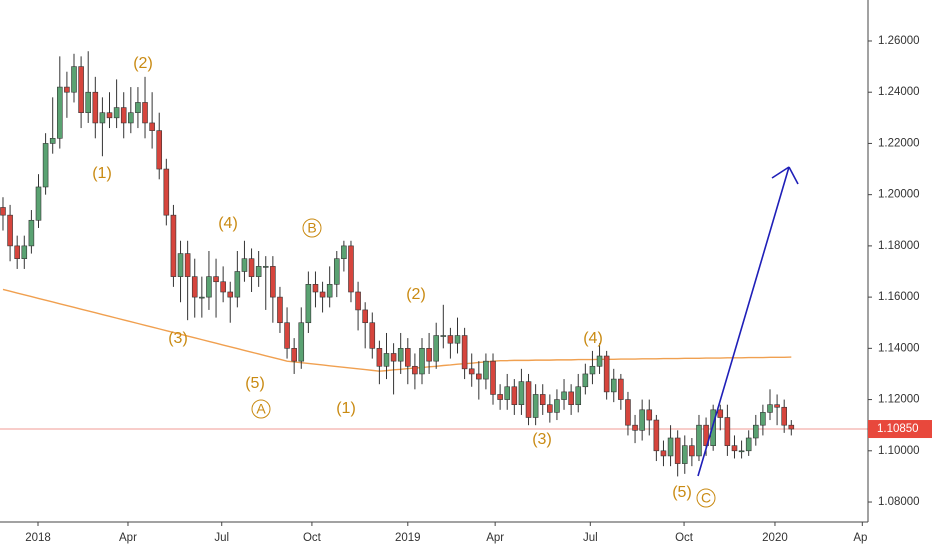 This screenshot has height=550, width=932. Describe the element at coordinates (775, 538) in the screenshot. I see `x-tick-label: 2020` at that location.